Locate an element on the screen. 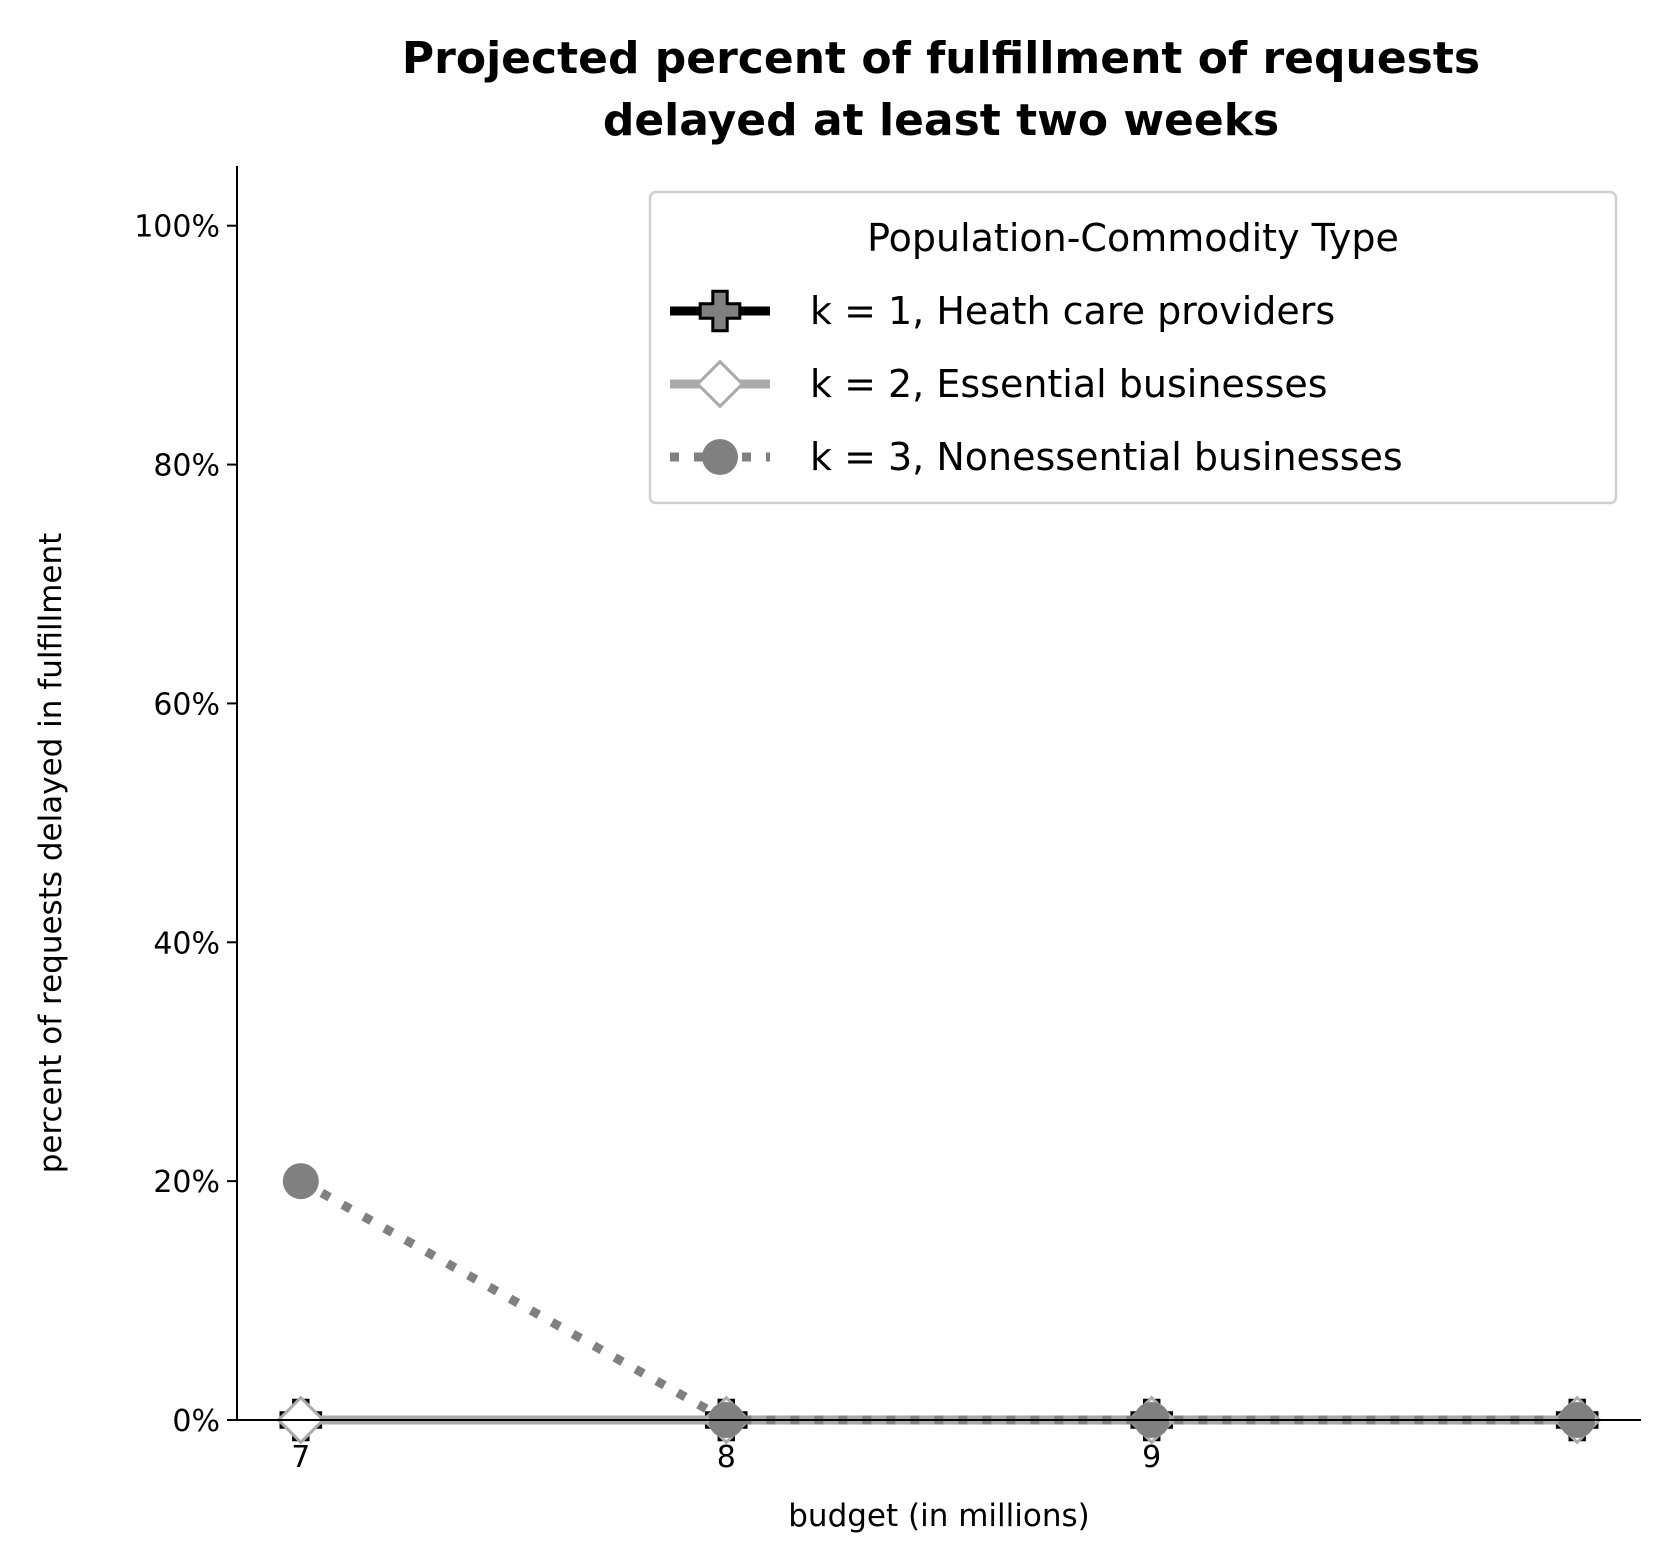  x-tick-label: 7 is located at coordinates (300, 1457).